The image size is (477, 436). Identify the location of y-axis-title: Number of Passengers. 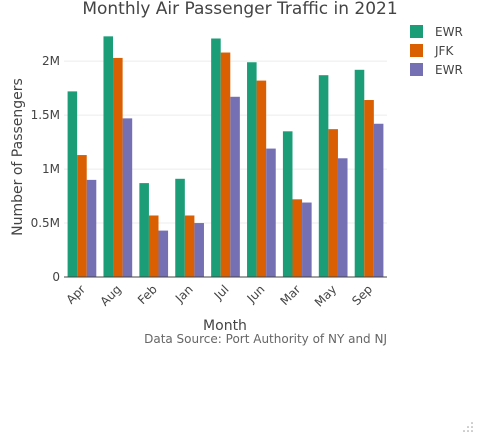
(18, 157).